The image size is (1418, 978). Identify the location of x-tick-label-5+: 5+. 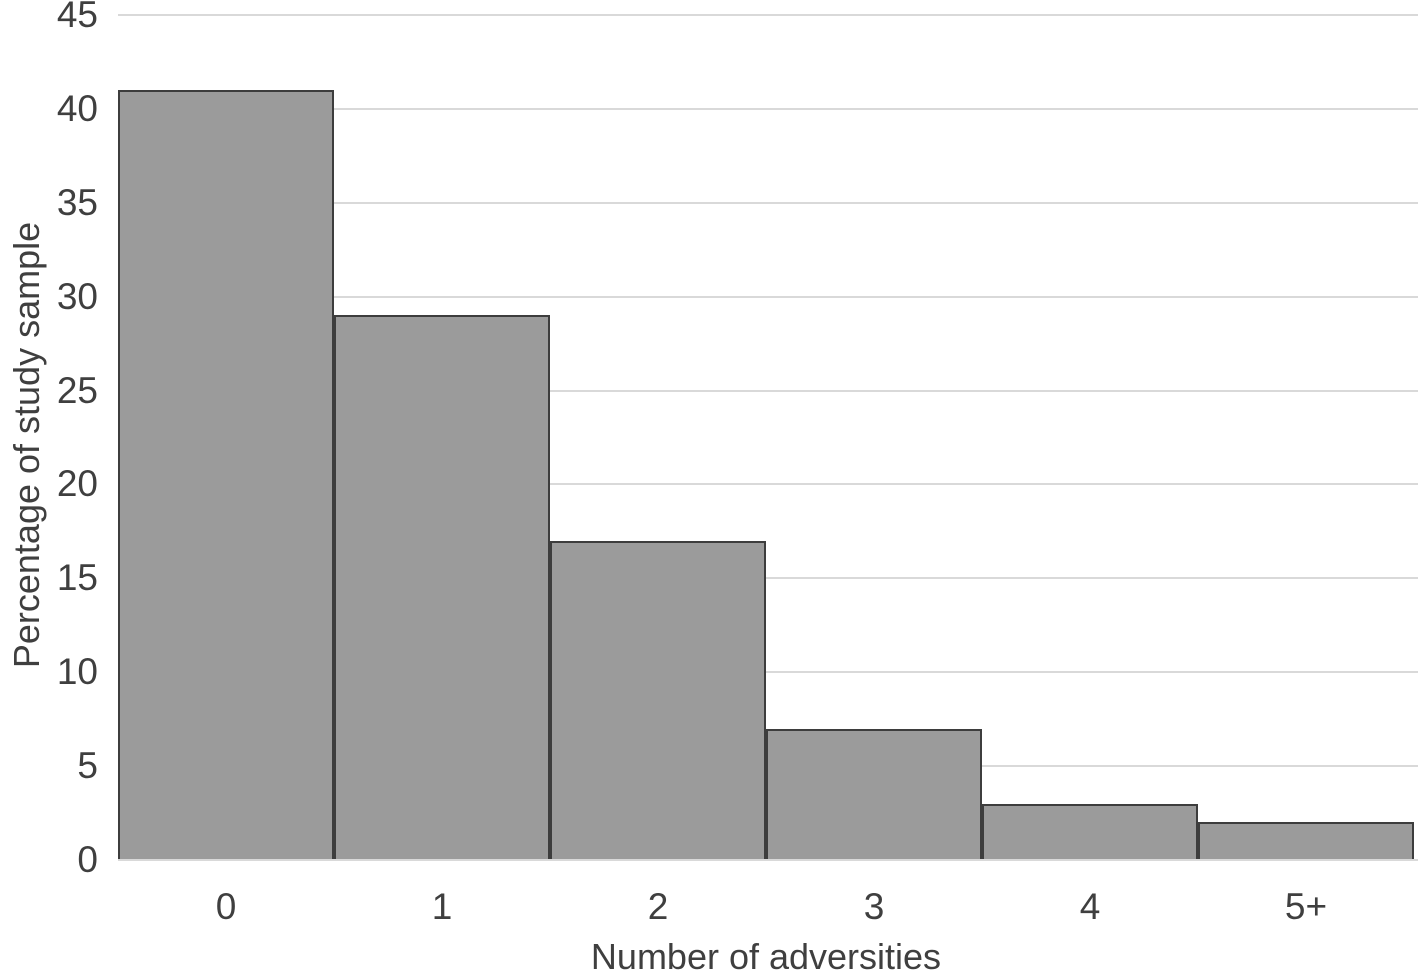
(1306, 906).